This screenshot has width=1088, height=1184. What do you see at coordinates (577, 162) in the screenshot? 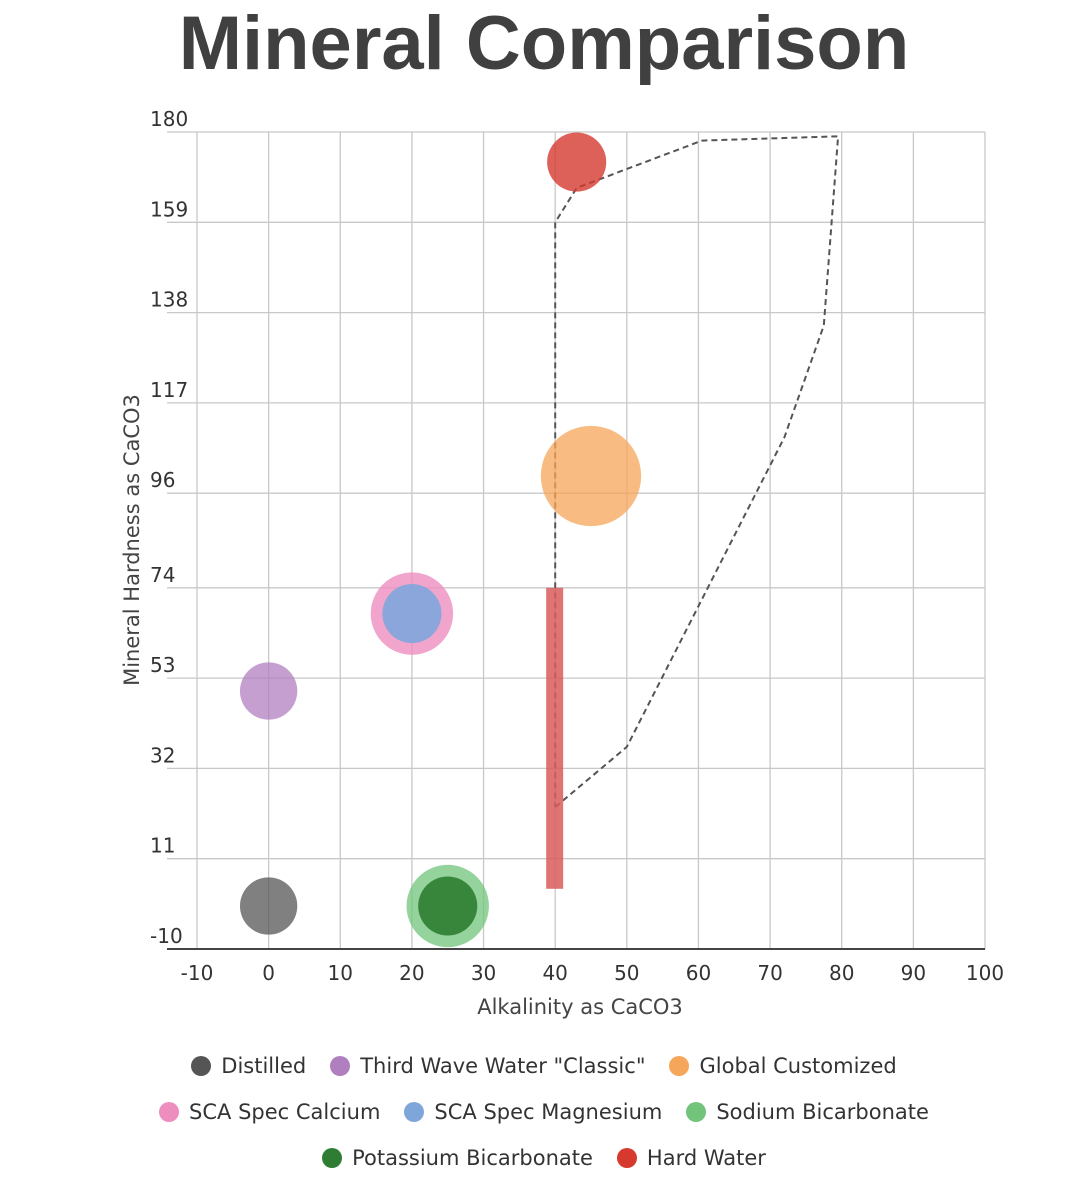
I see `bubble-hard-water` at bounding box center [577, 162].